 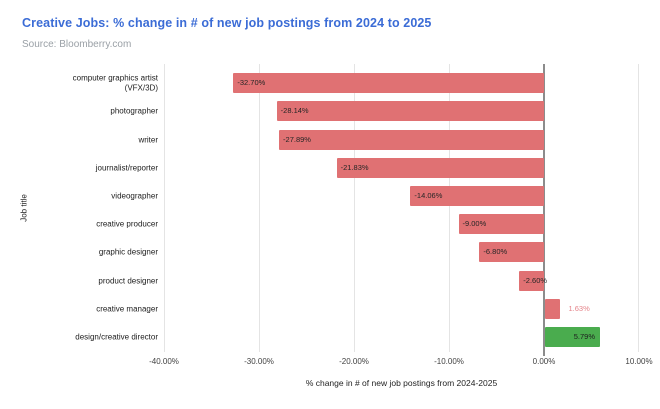 I want to click on value-label: -9.00%, so click(x=474, y=224).